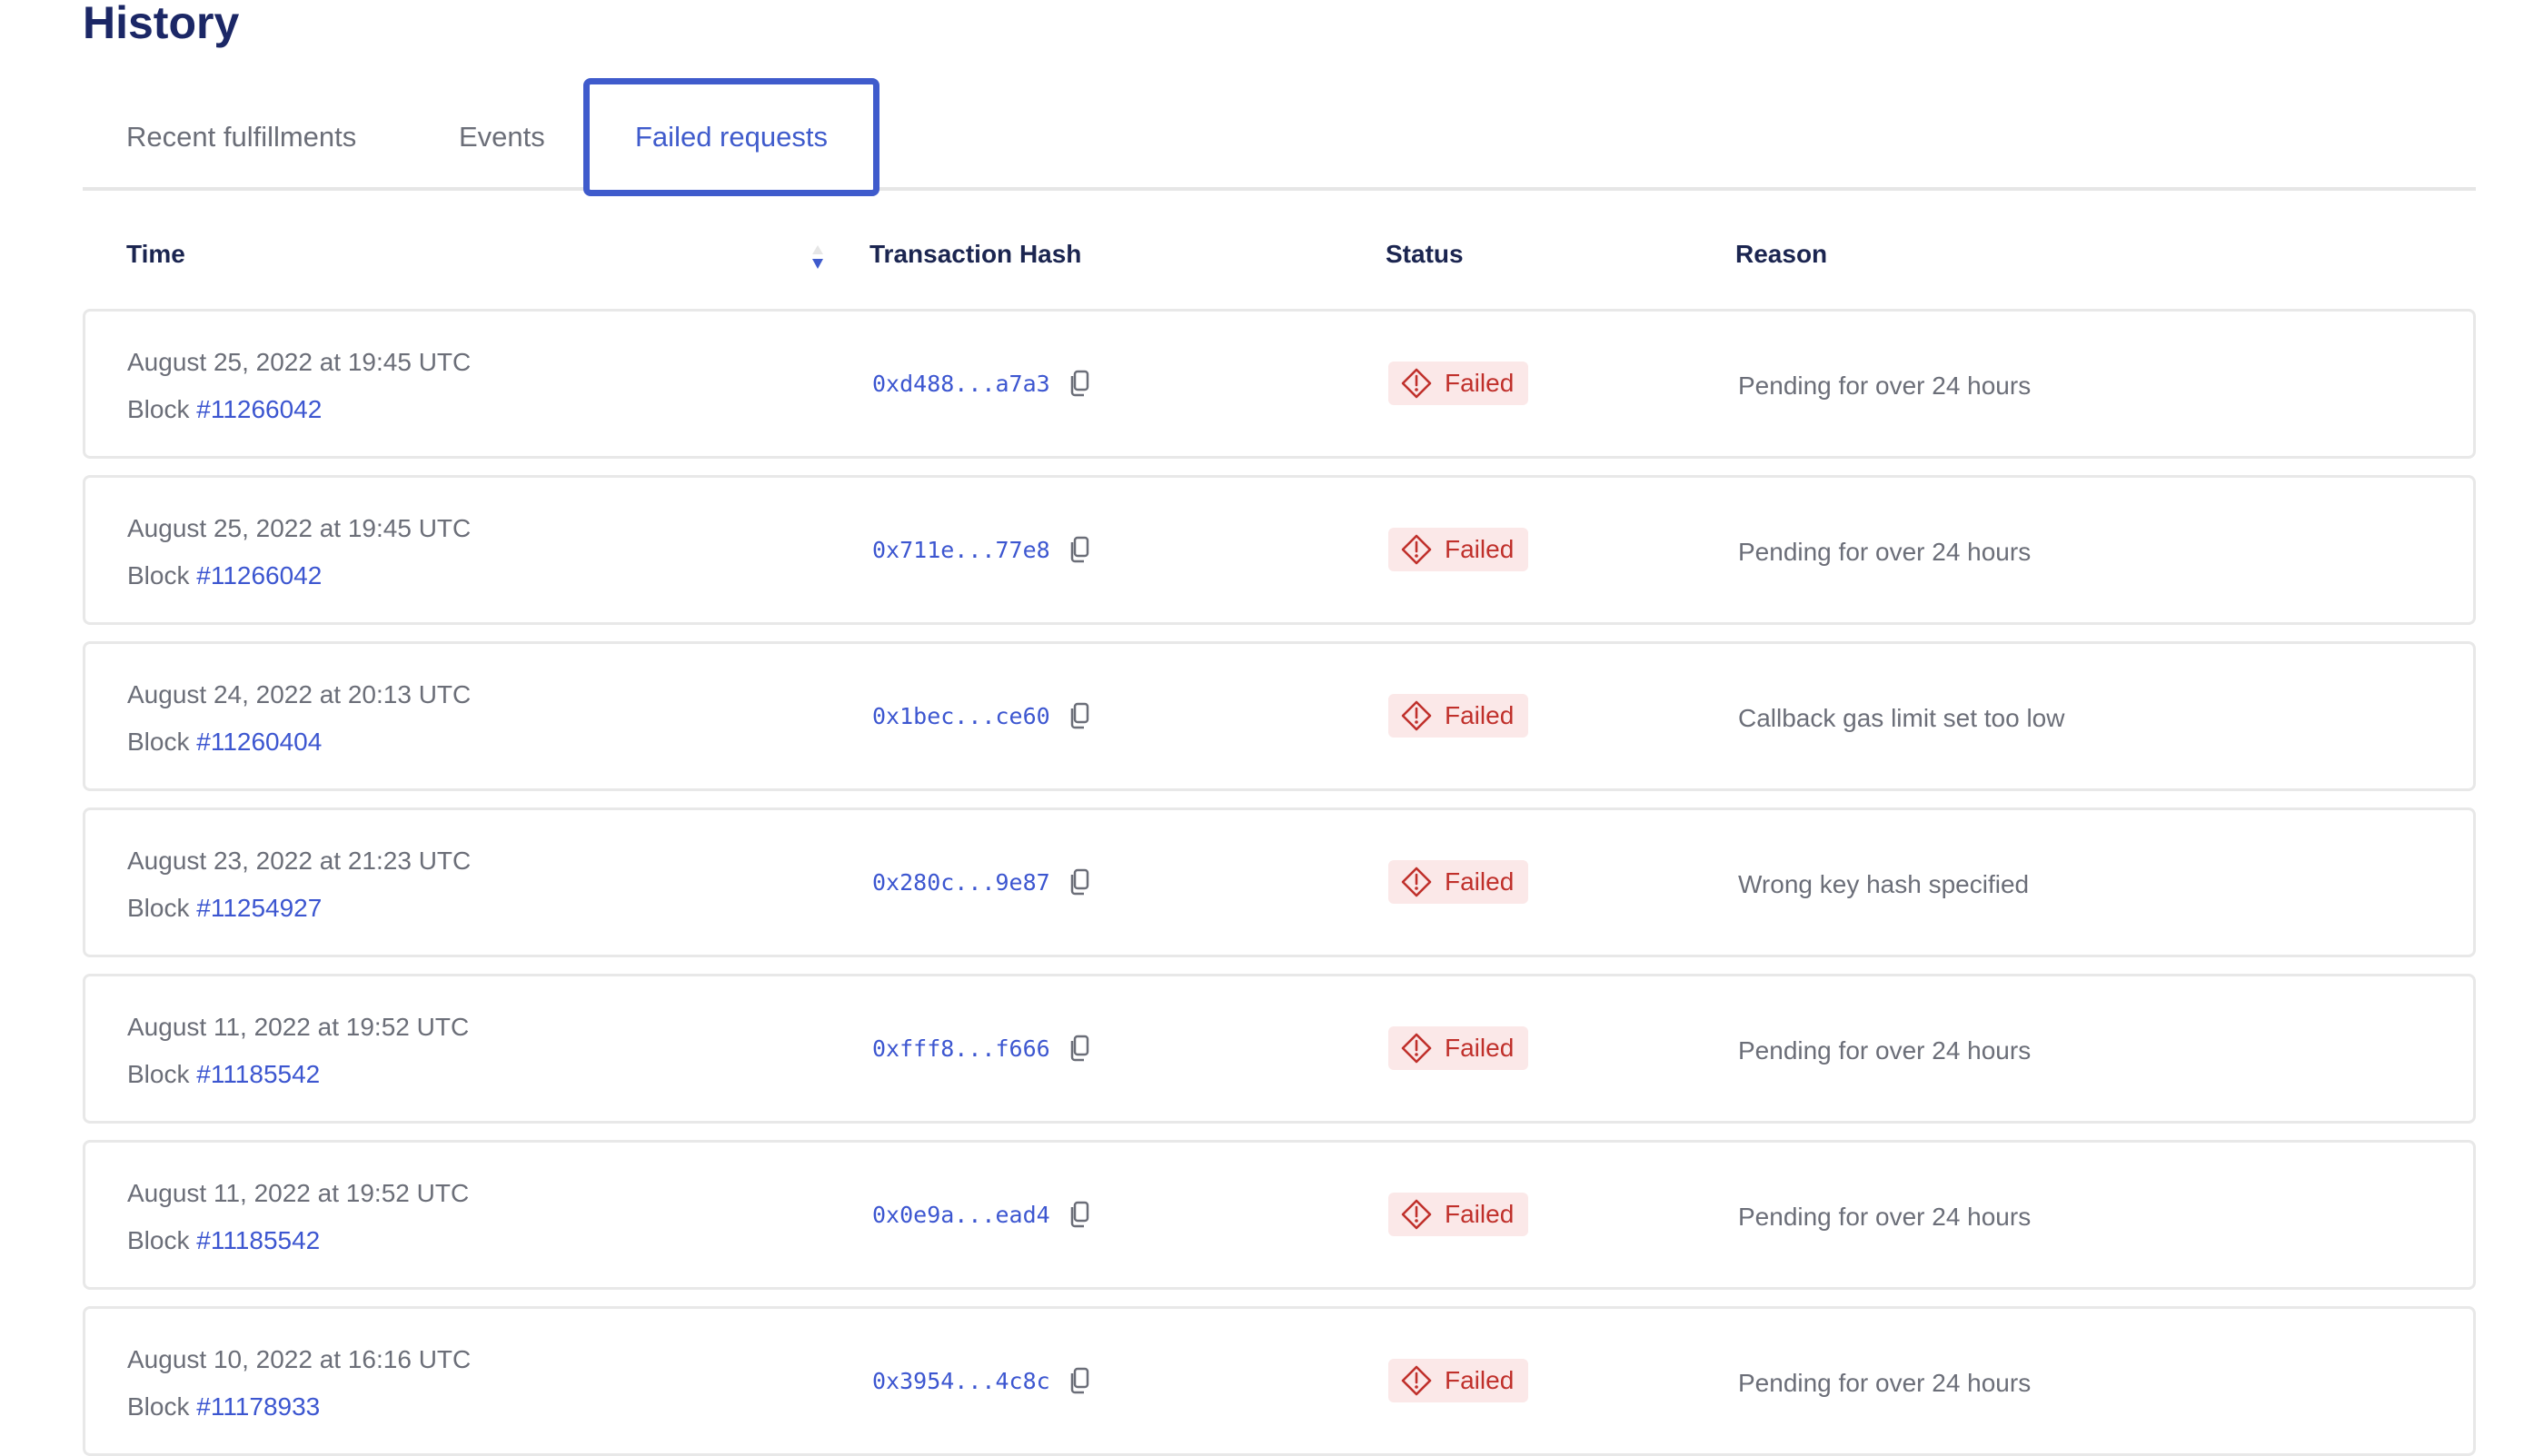  I want to click on page-title: History, so click(162, 24).